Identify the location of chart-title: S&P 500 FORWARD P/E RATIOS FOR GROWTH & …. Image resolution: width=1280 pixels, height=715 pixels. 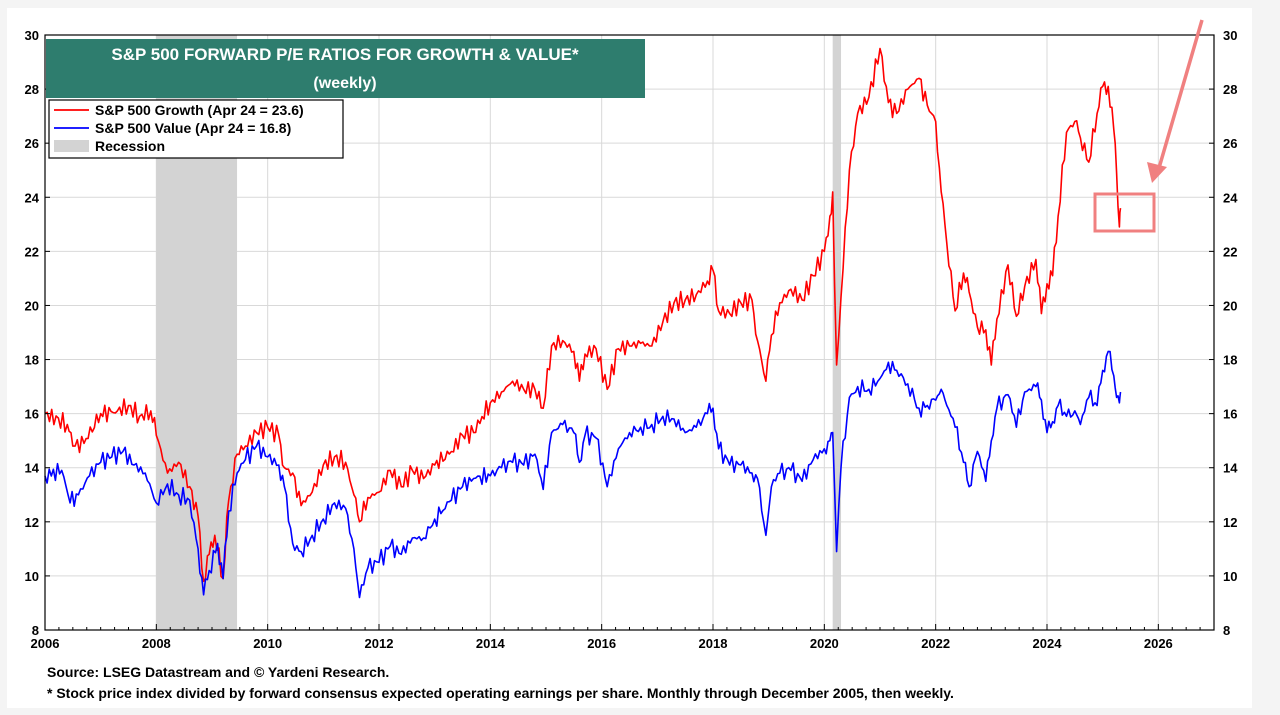
(345, 54).